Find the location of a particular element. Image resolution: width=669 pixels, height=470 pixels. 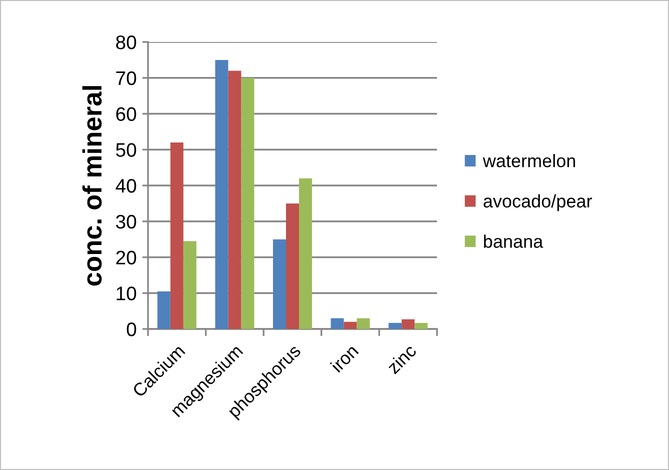

y-tick-label: 50 is located at coordinates (126, 150).